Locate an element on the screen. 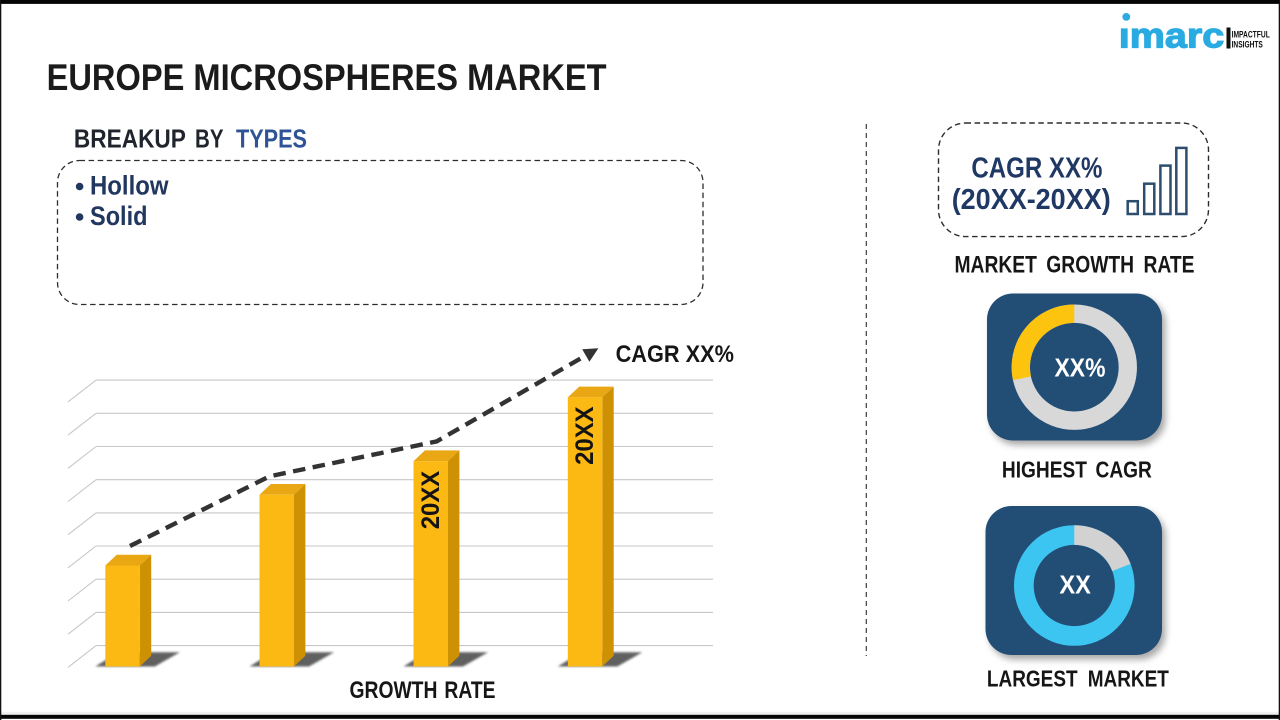 This screenshot has height=720, width=1280. svg-text: (20XX-20XX) is located at coordinates (1031, 200).